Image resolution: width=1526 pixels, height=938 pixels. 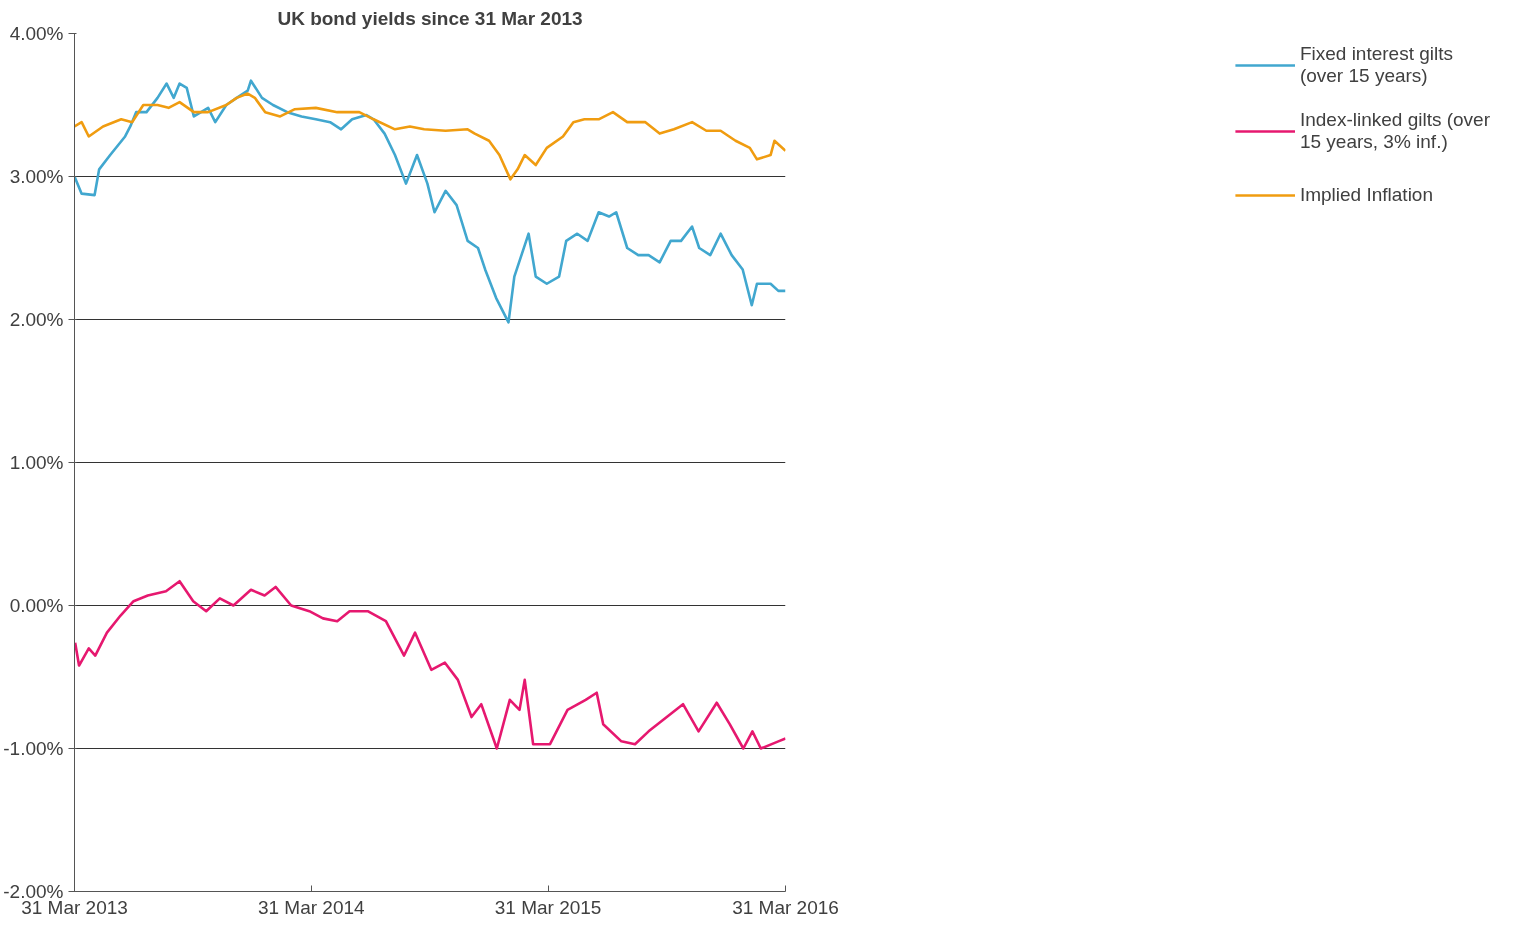 What do you see at coordinates (548, 907) in the screenshot?
I see `x-tick-label: 31 Mar 2015` at bounding box center [548, 907].